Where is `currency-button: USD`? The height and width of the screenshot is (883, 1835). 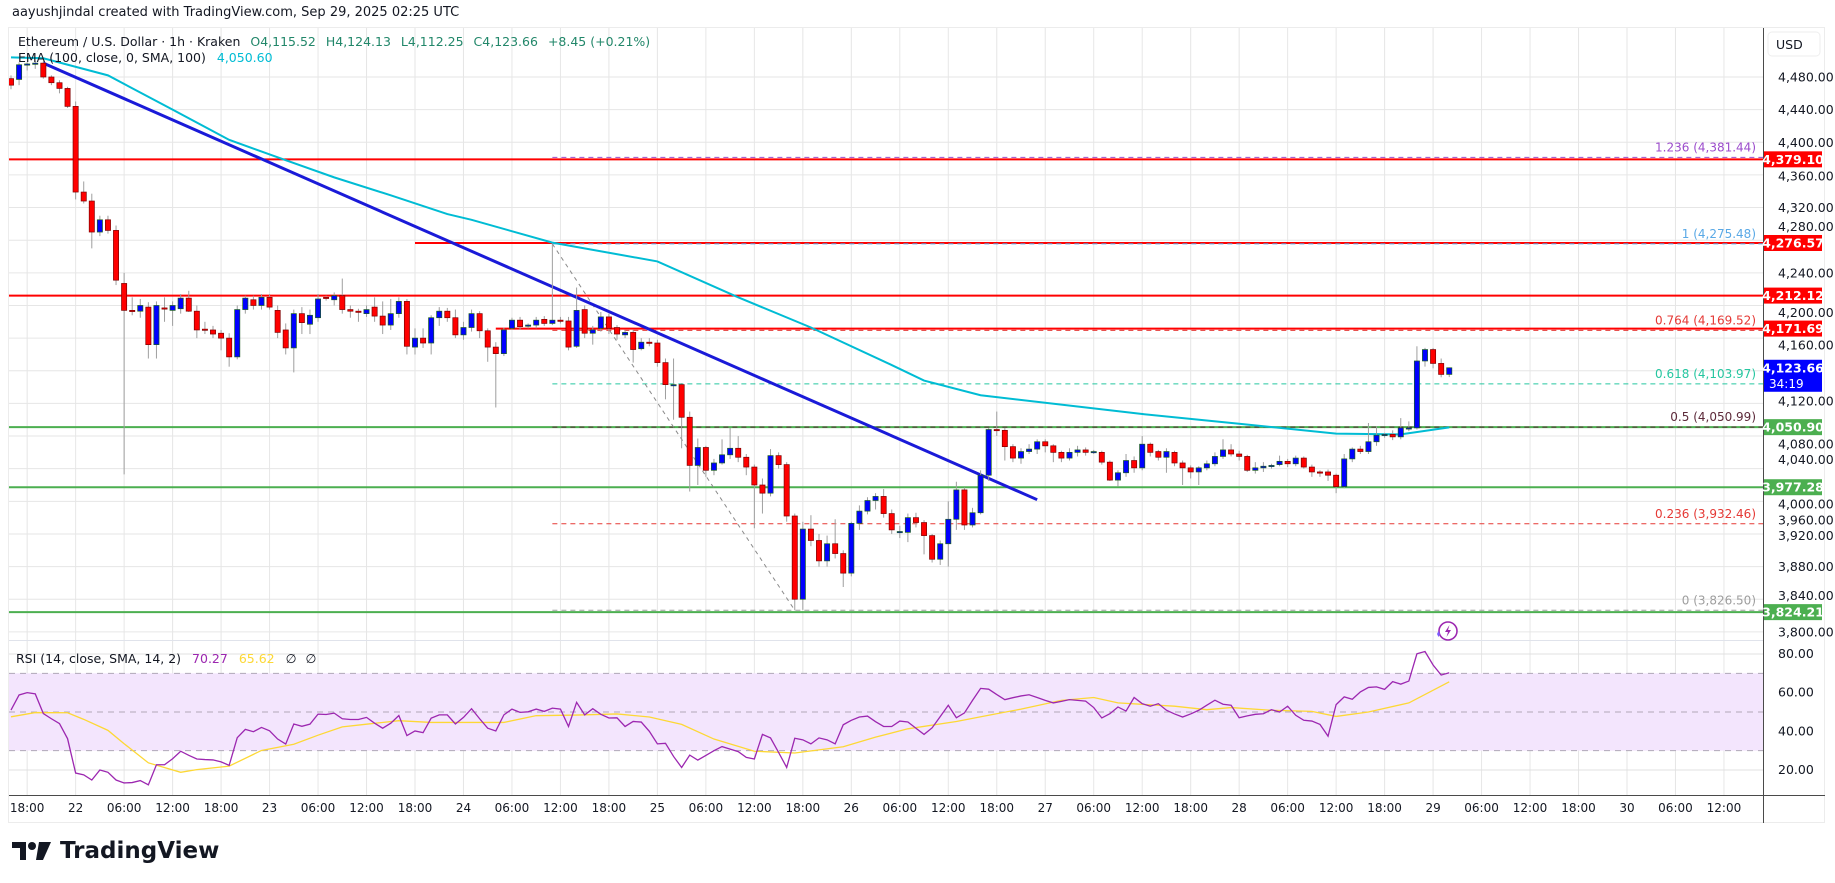
currency-button: USD is located at coordinates (1794, 44).